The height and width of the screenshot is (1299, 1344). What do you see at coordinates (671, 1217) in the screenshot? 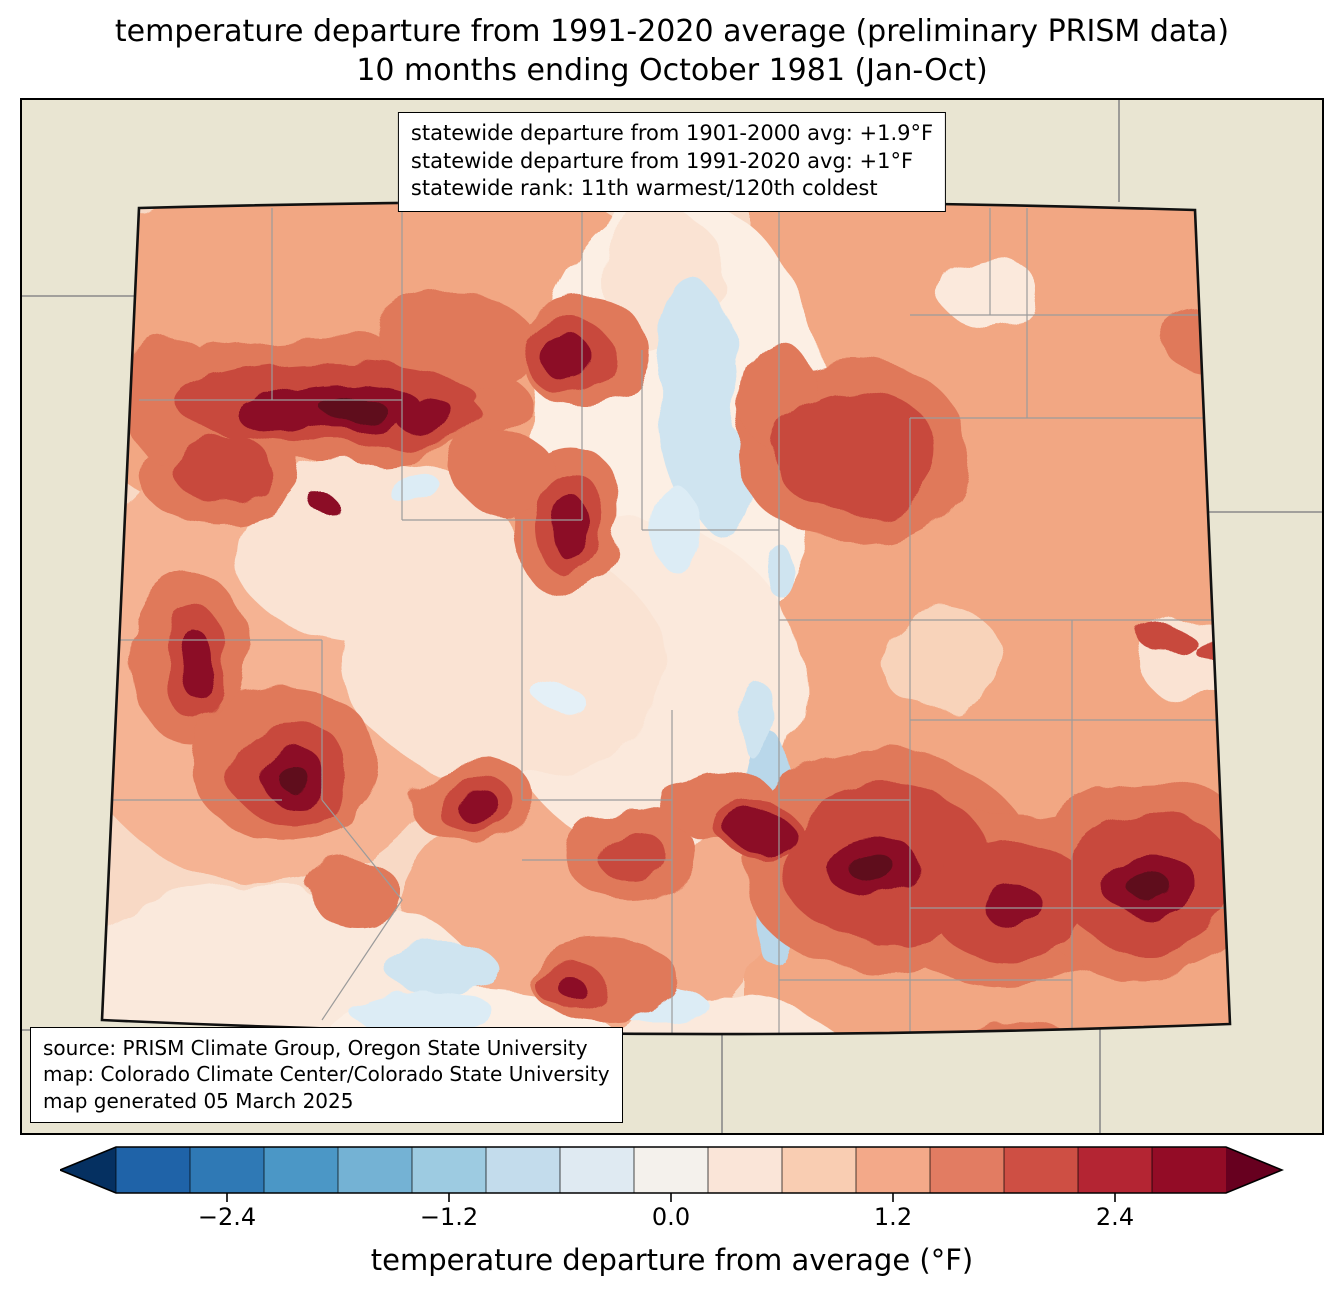
I see `colorbar-tick-label: 0.0` at bounding box center [671, 1217].